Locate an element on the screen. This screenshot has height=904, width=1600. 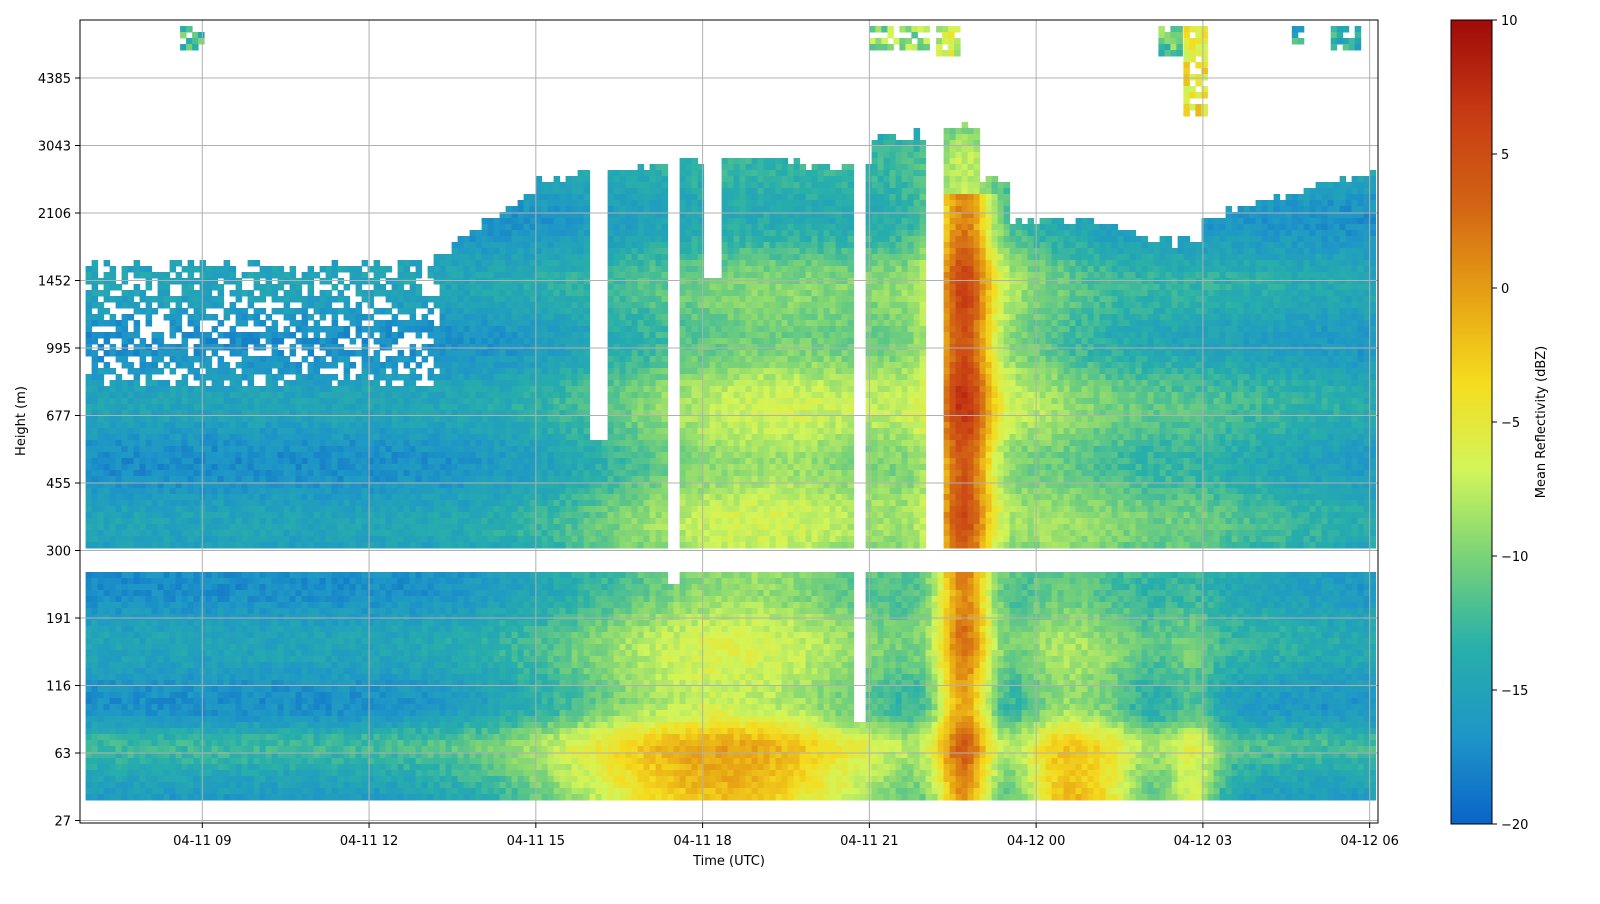
heat-cell-1906 is located at coordinates (233, 431).